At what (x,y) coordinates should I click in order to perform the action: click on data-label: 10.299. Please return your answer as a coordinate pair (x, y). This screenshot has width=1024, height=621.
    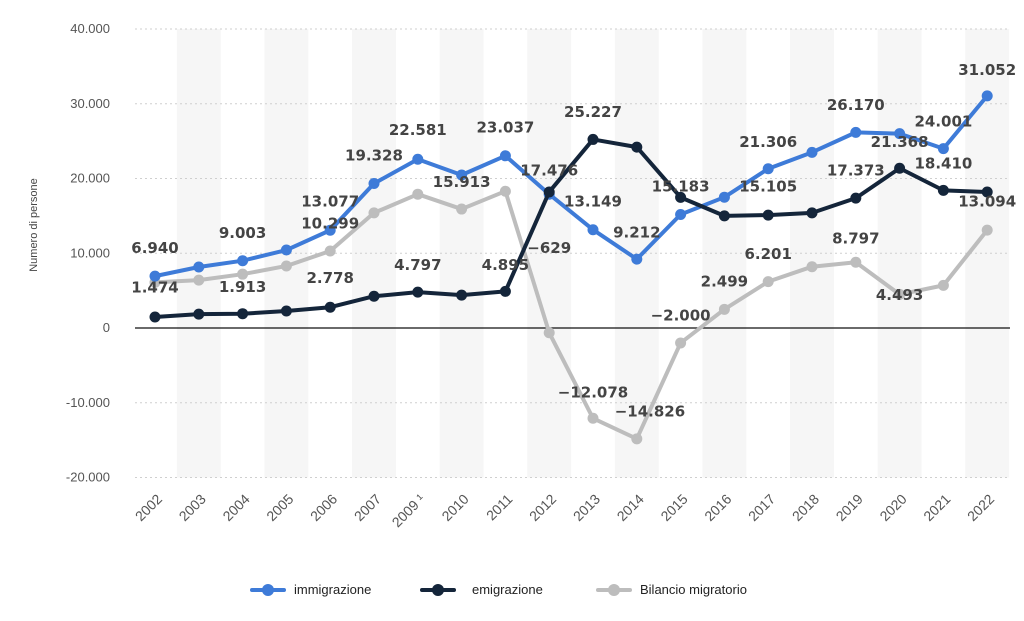
    Looking at the image, I should click on (330, 223).